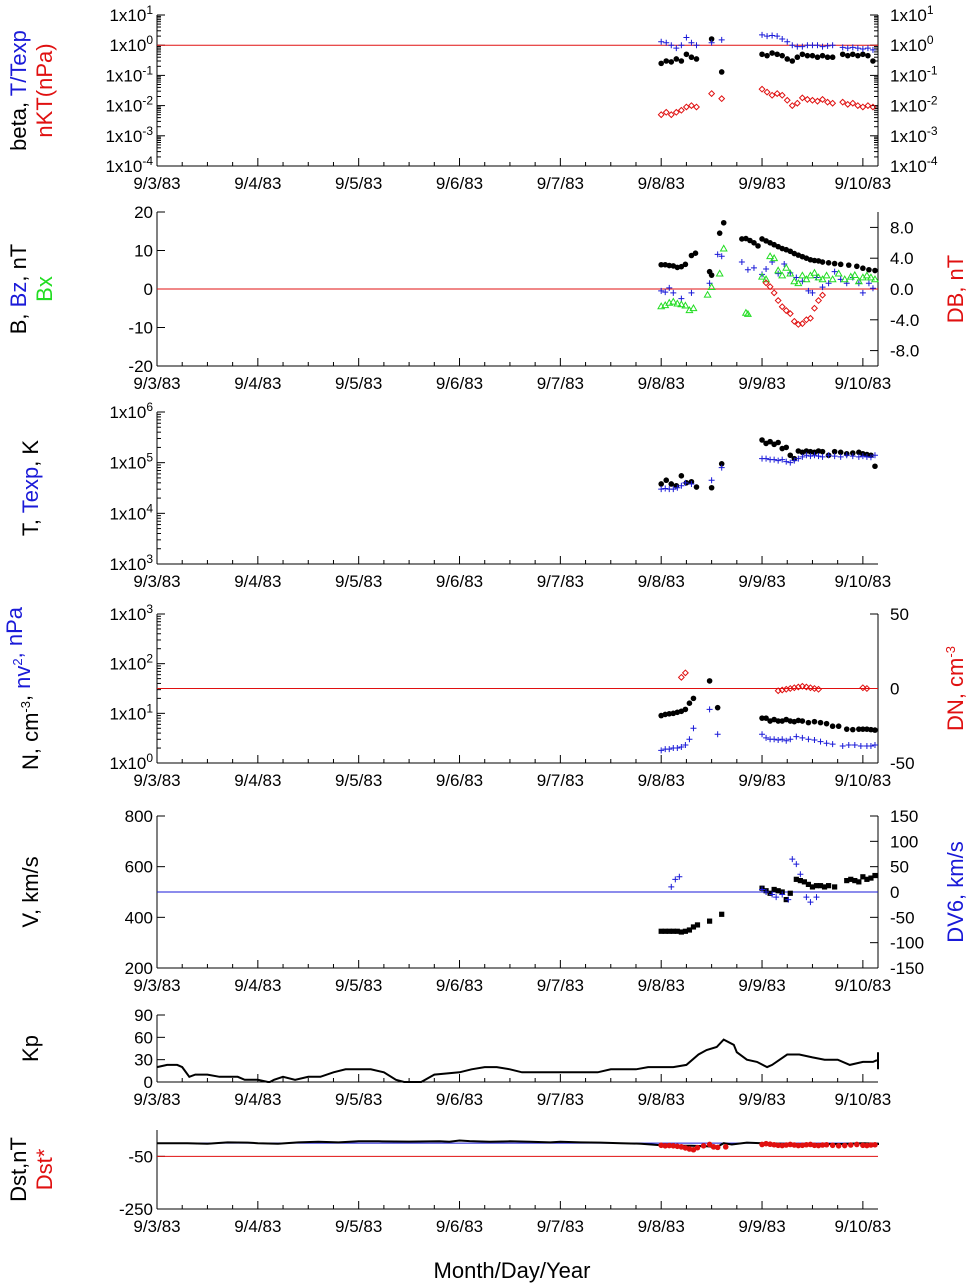 The height and width of the screenshot is (1285, 976). I want to click on y-axis-title: N, cm-3, nv2, nPa, so click(22, 688).